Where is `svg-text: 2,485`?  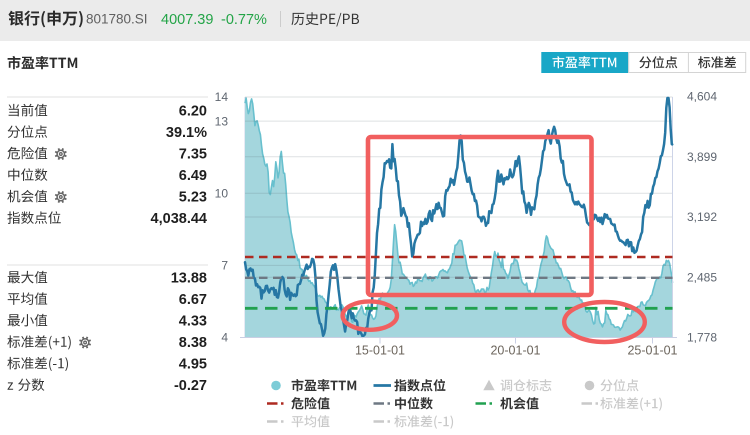
svg-text: 2,485 is located at coordinates (702, 277).